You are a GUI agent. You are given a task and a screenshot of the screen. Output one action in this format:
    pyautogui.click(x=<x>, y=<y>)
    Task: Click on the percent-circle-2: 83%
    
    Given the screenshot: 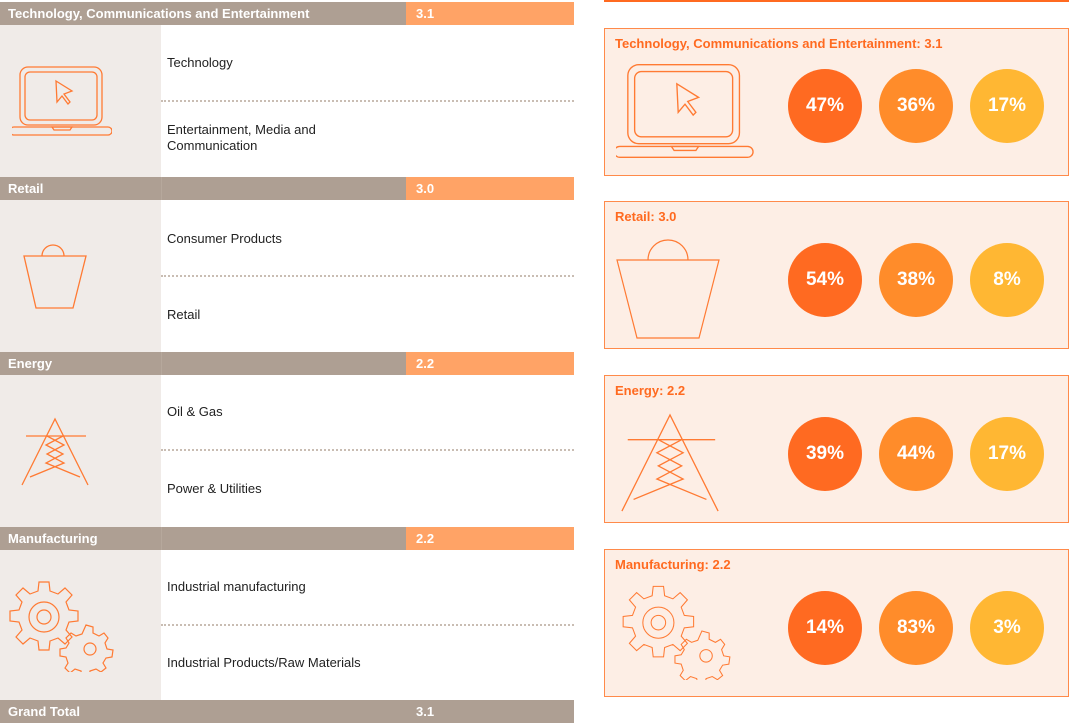 What is the action you would take?
    pyautogui.click(x=916, y=628)
    